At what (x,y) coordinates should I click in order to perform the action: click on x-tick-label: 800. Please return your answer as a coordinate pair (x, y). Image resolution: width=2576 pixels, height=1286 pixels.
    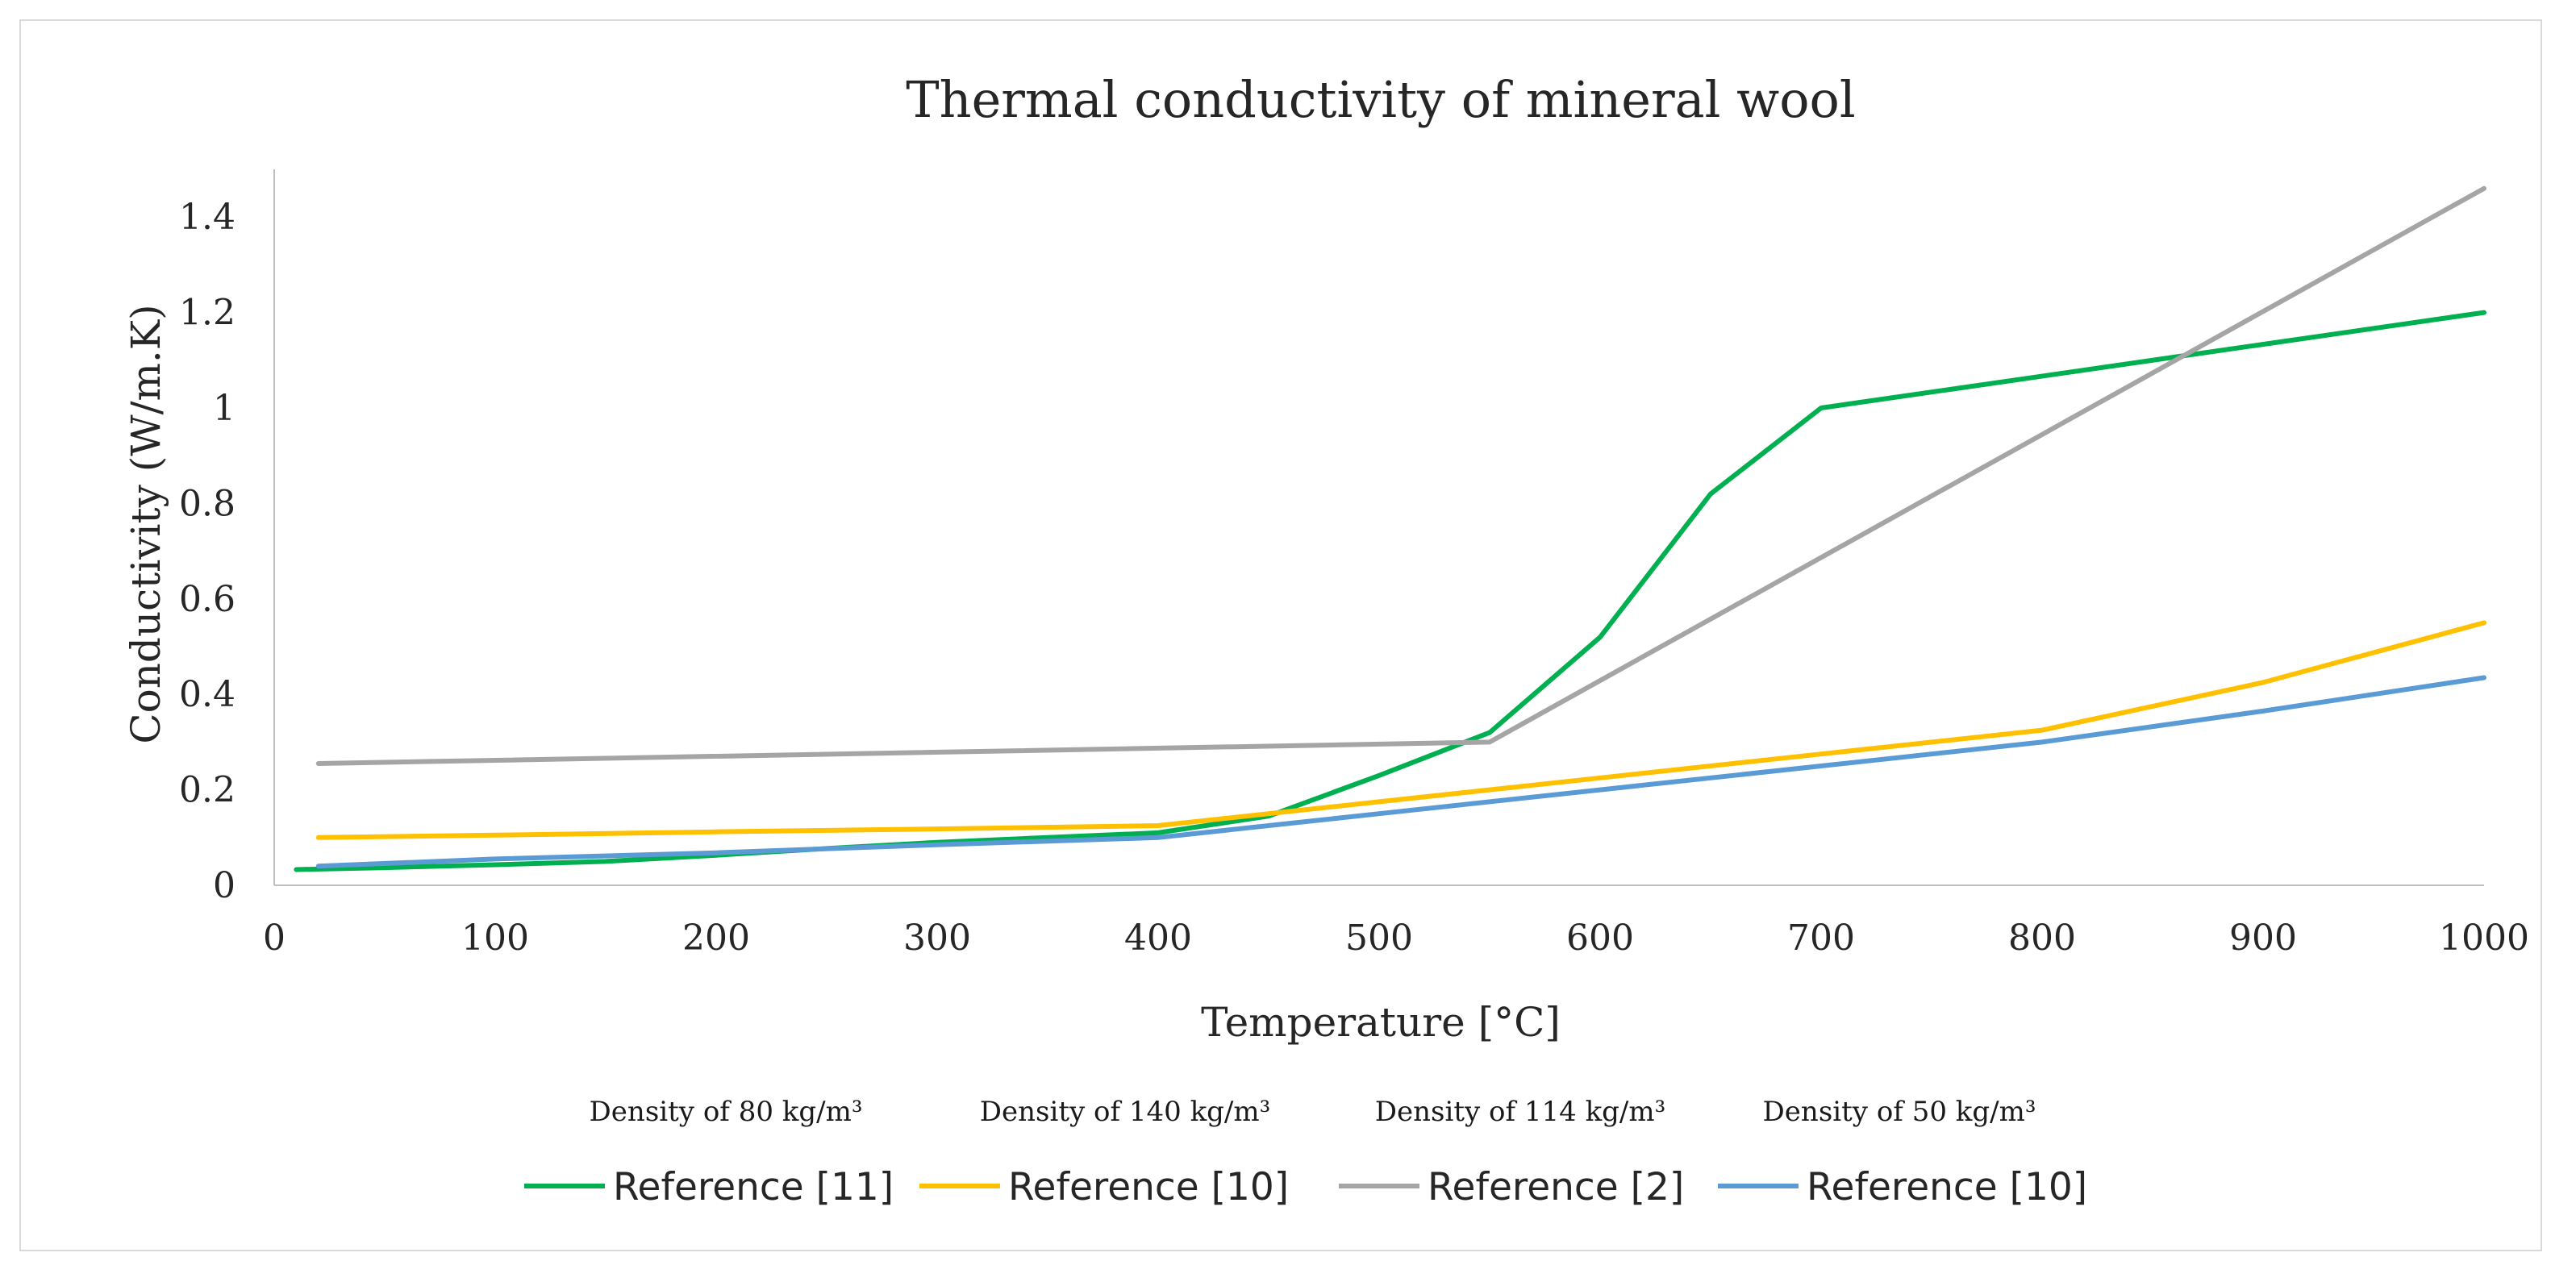
    Looking at the image, I should click on (2042, 938).